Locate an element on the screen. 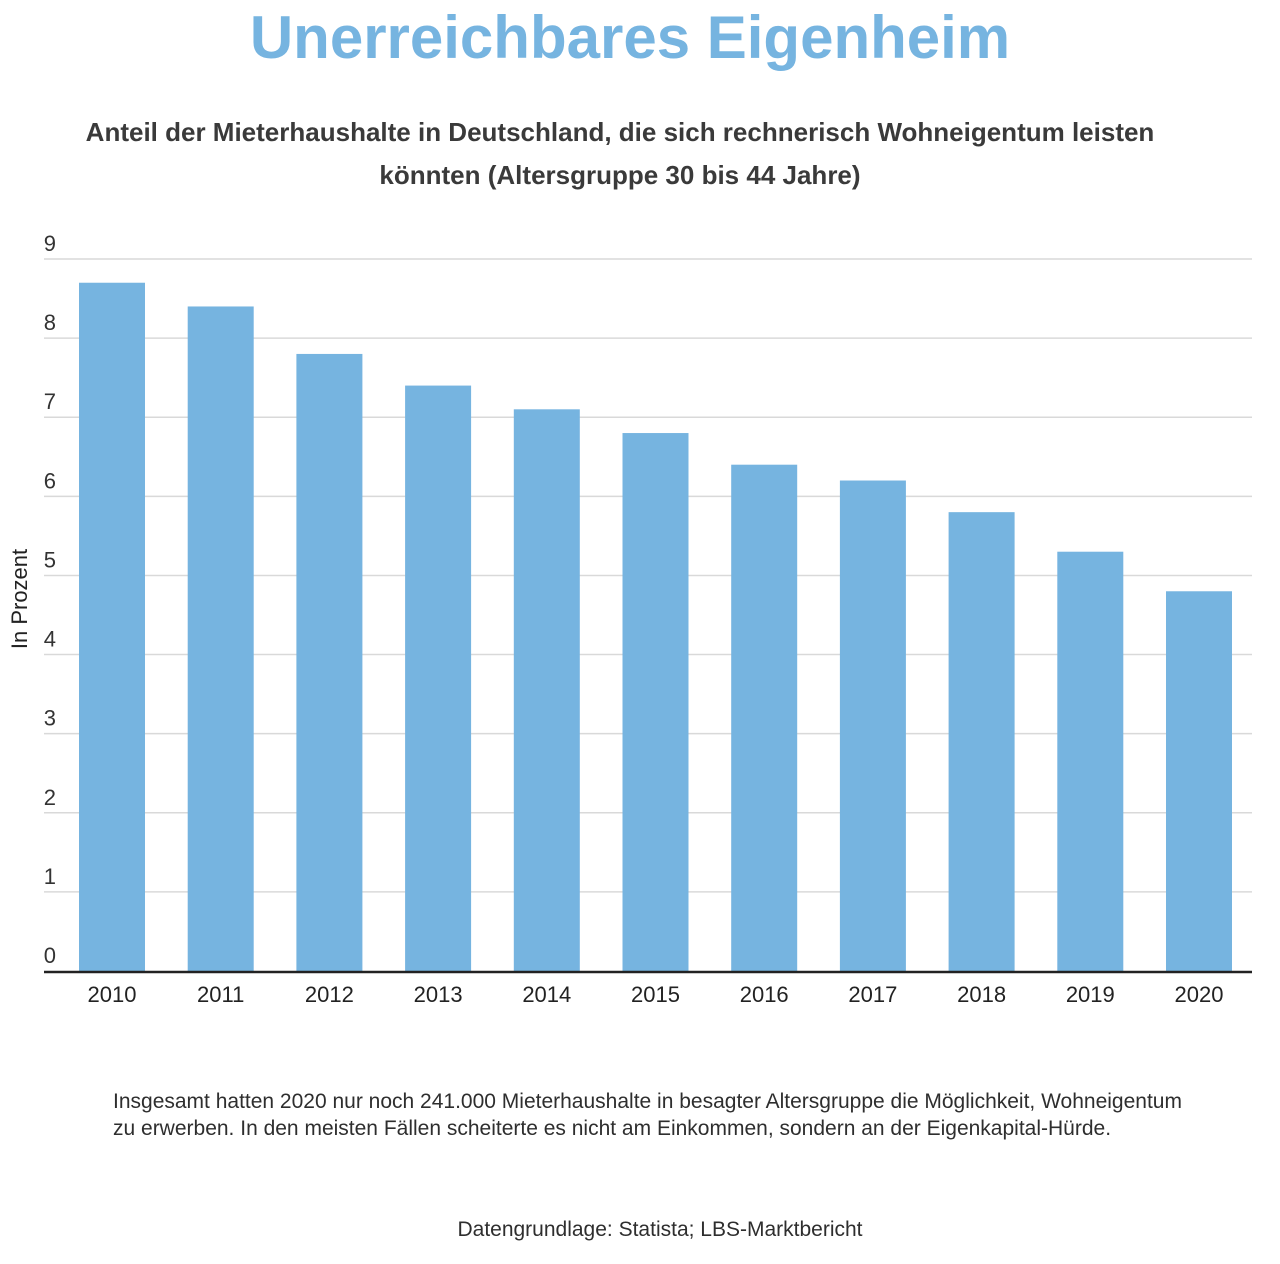  x-tick-label: 2015 is located at coordinates (655, 994).